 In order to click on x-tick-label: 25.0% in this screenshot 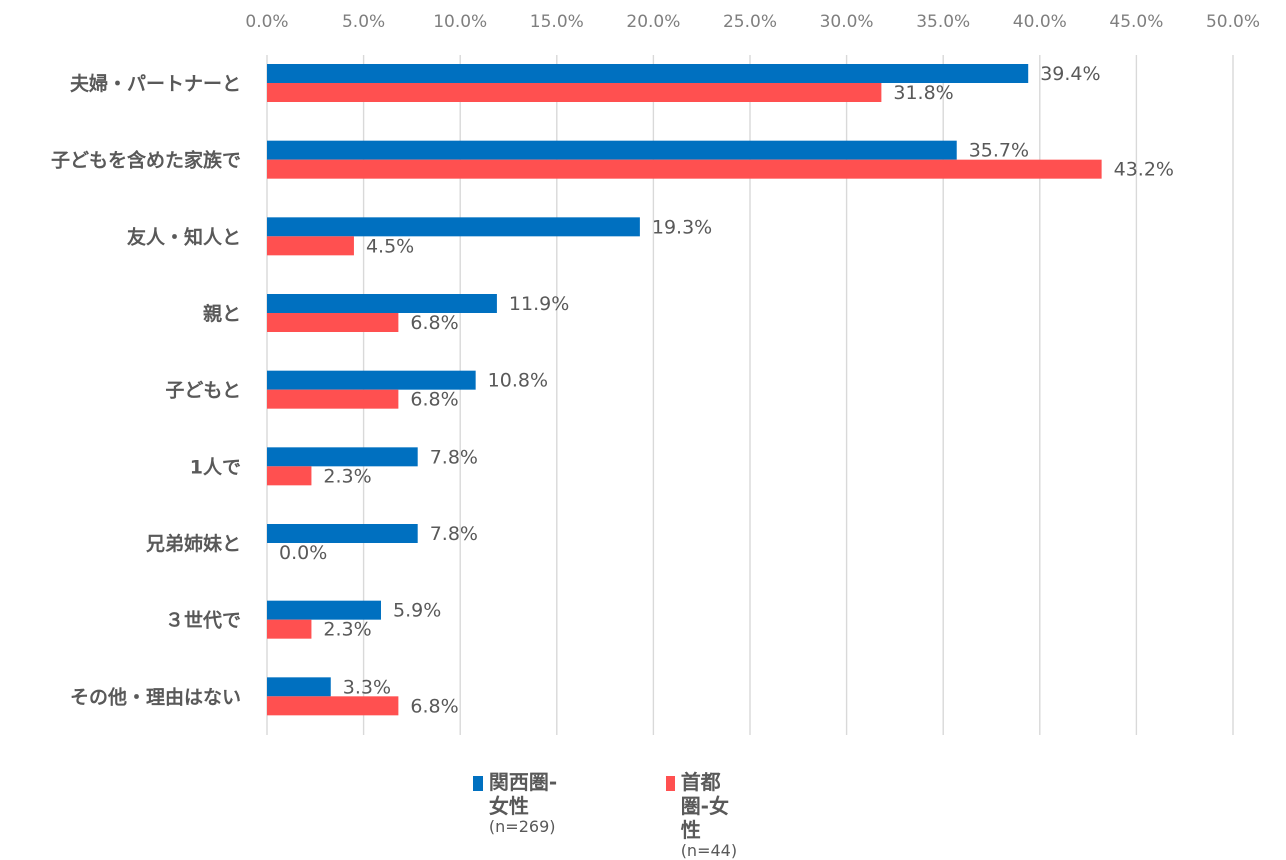, I will do `click(750, 22)`.